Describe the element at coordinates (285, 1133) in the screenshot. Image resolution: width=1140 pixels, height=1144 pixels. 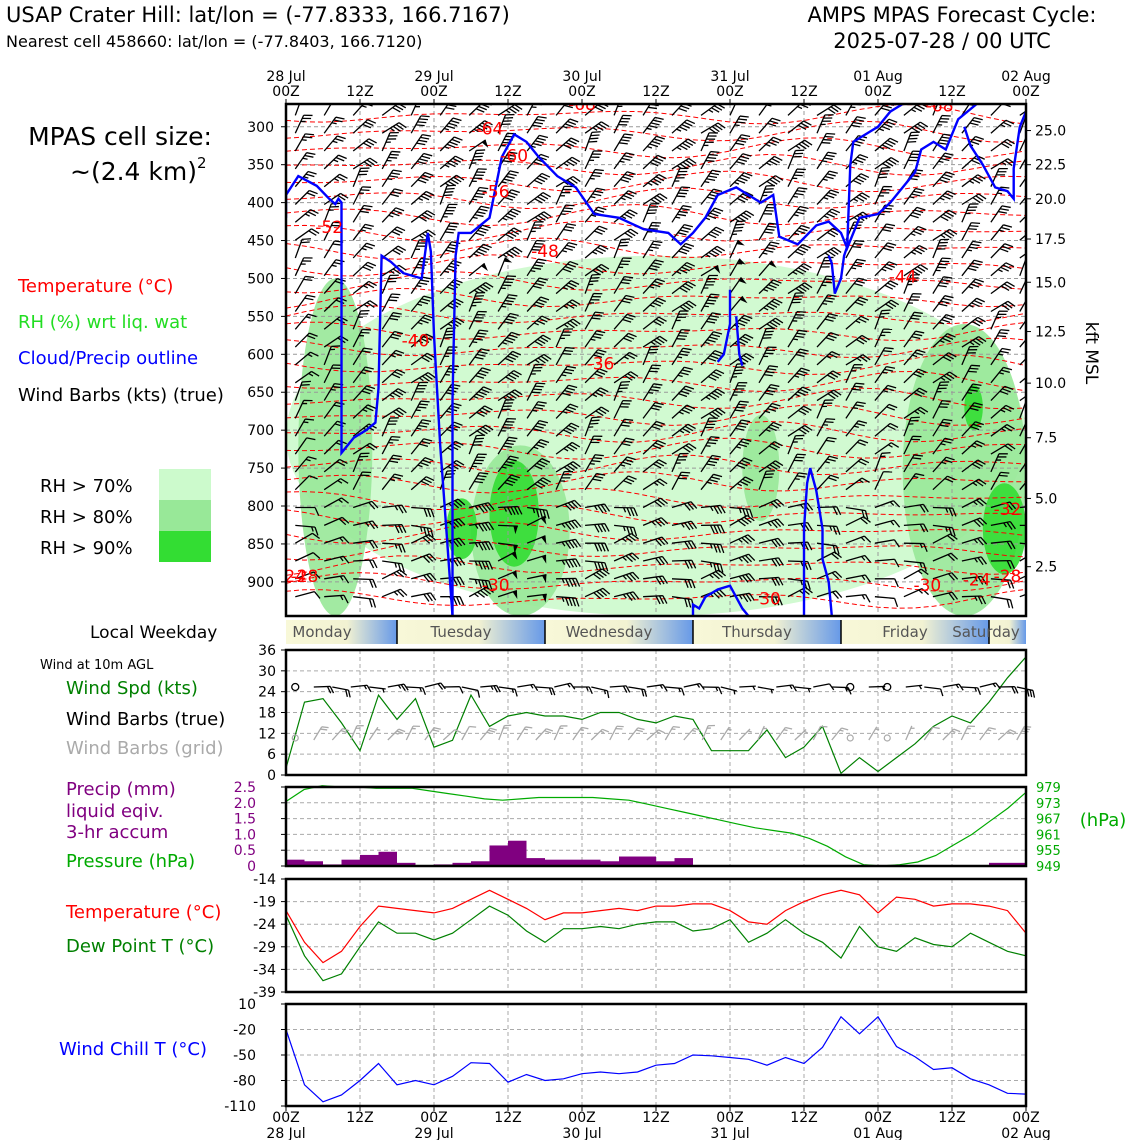
I see `bottom-axis-date: 28 Jul` at that location.